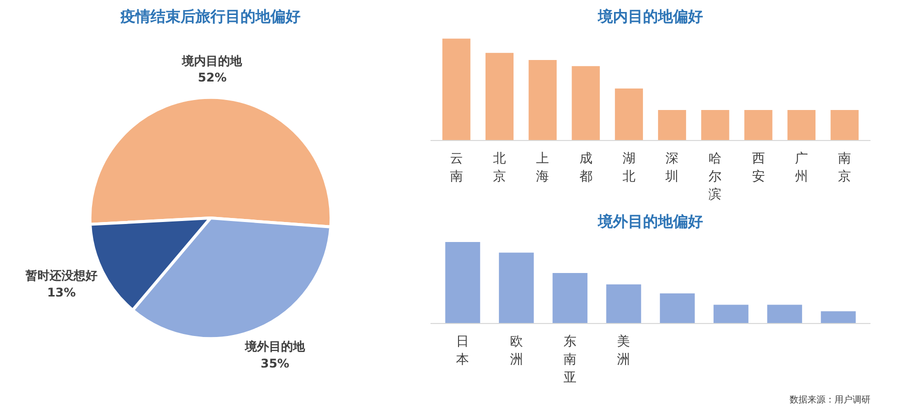 This screenshot has height=416, width=913. I want to click on x-tick-label: 云南, so click(456, 168).